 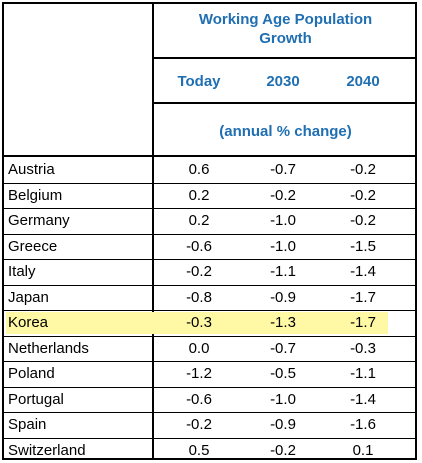 What do you see at coordinates (283, 373) in the screenshot?
I see `value-y2030: -0.5` at bounding box center [283, 373].